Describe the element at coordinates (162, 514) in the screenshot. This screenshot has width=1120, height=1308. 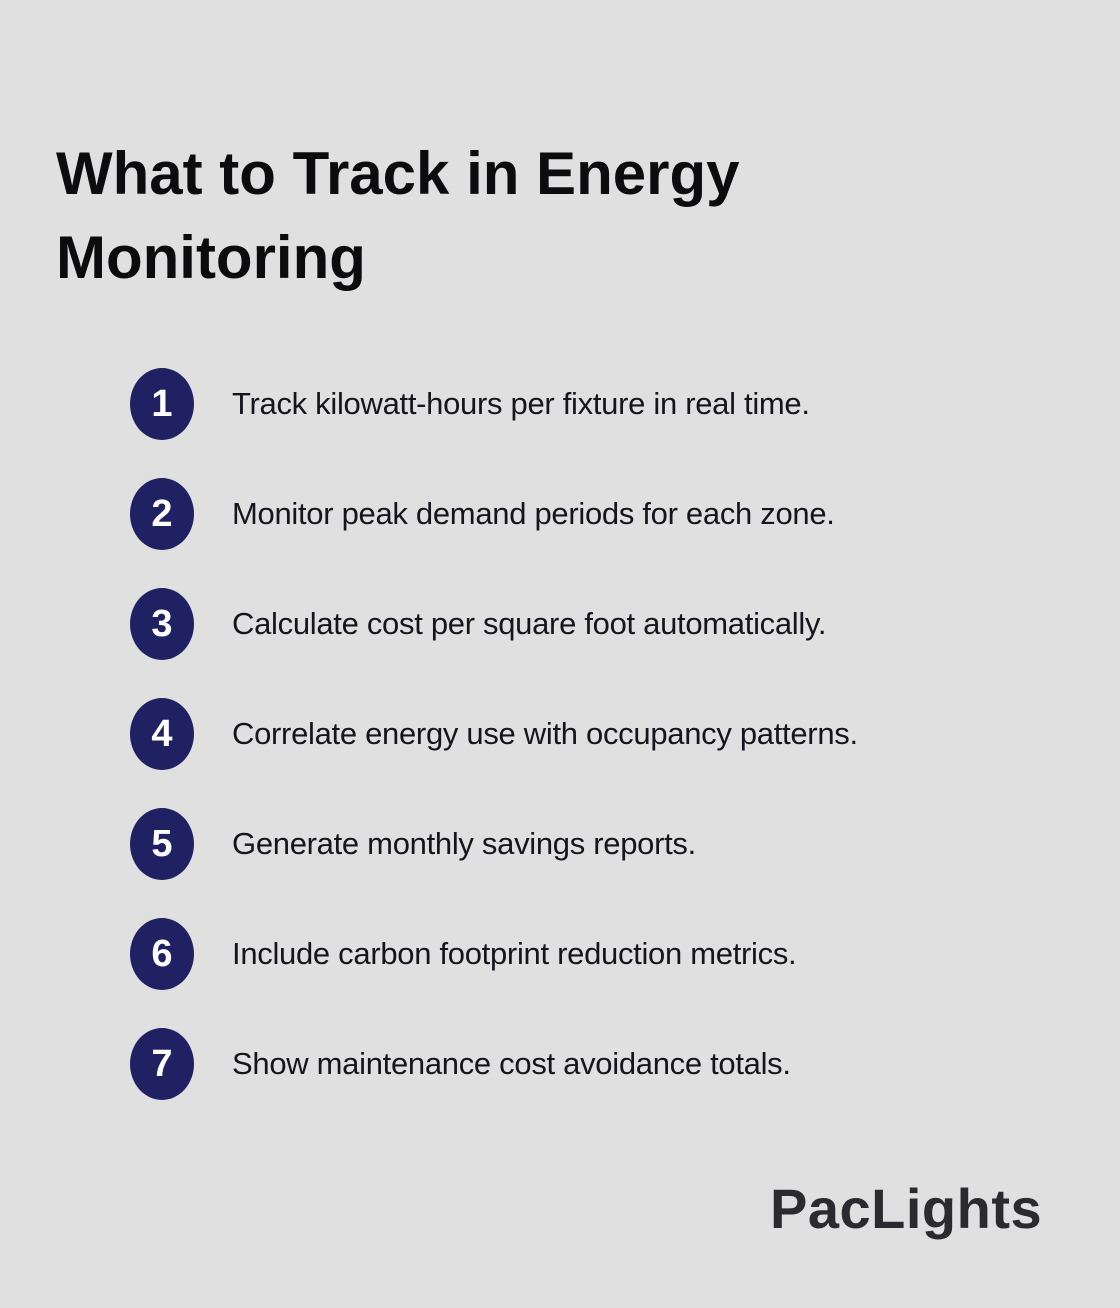
I see `item-number-badge: 2` at that location.